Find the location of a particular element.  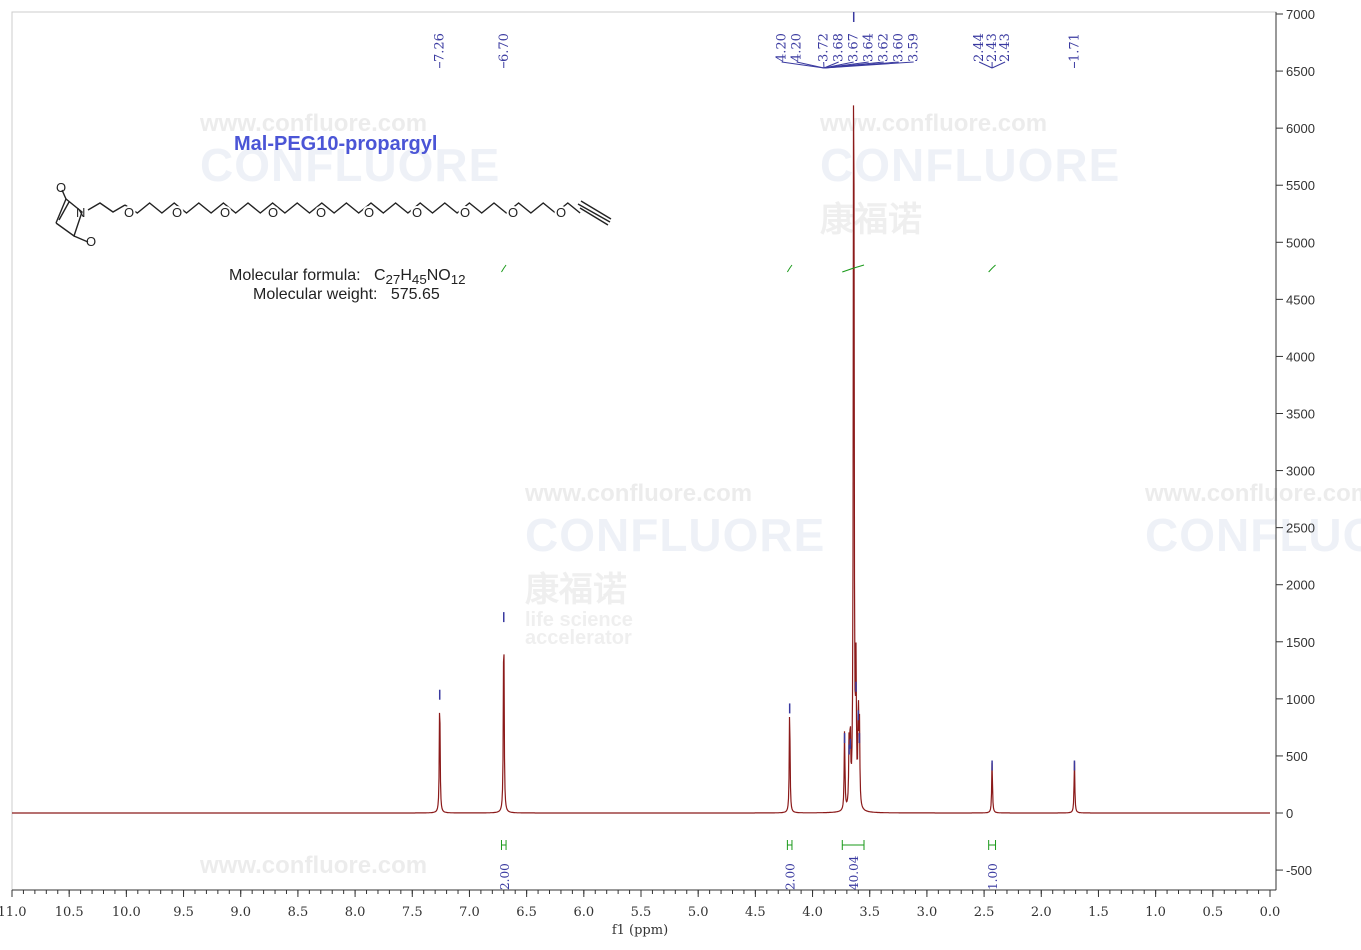

x-tick-label: 1.0 is located at coordinates (1155, 912).